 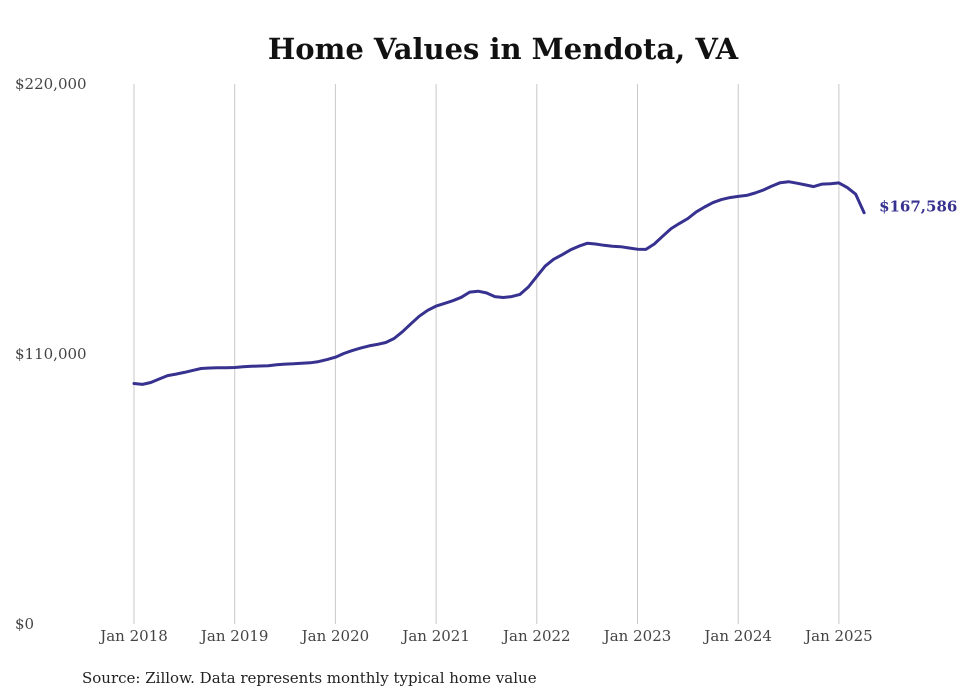 What do you see at coordinates (335, 636) in the screenshot?
I see `x-tick-label: Jan 2020` at bounding box center [335, 636].